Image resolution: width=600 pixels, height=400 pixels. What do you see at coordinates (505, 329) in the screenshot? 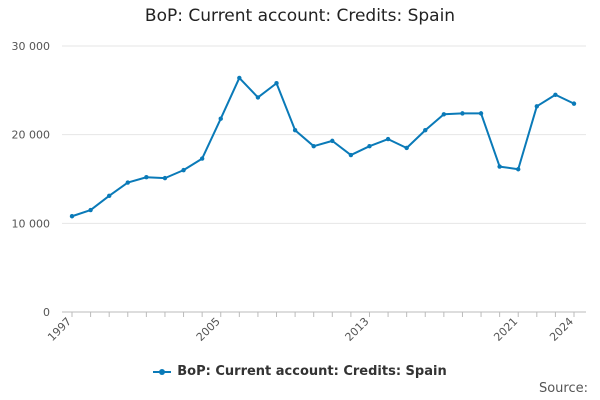
I see `x-tick-label: 2021` at bounding box center [505, 329].